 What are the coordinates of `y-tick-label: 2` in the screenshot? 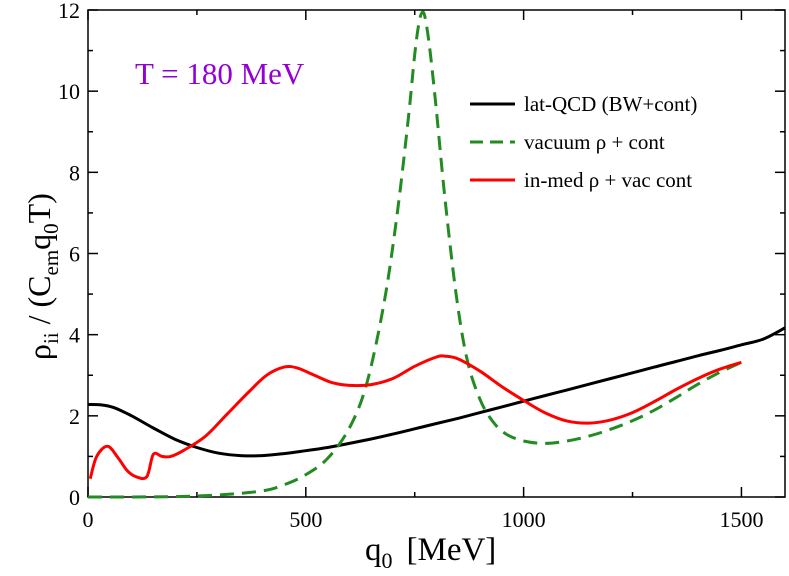 It's located at (74, 416).